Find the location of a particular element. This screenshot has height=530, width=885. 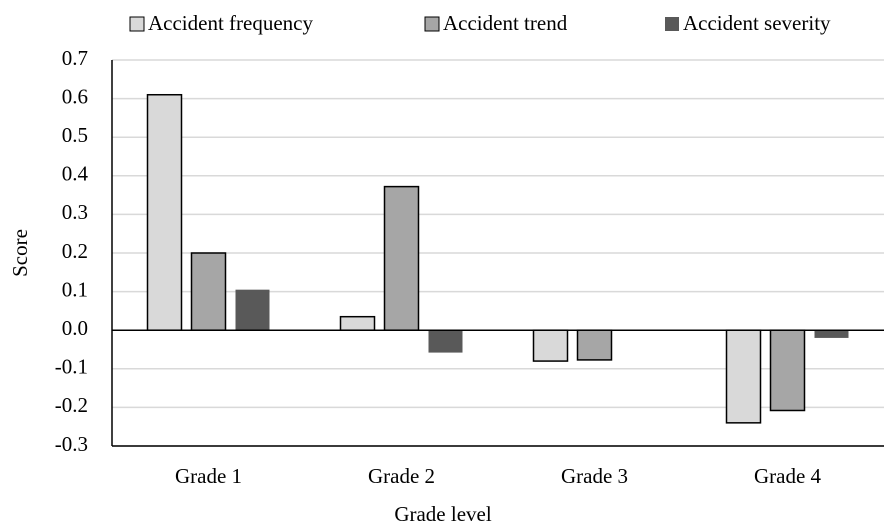

x-axis-label: Grade level is located at coordinates (443, 514).